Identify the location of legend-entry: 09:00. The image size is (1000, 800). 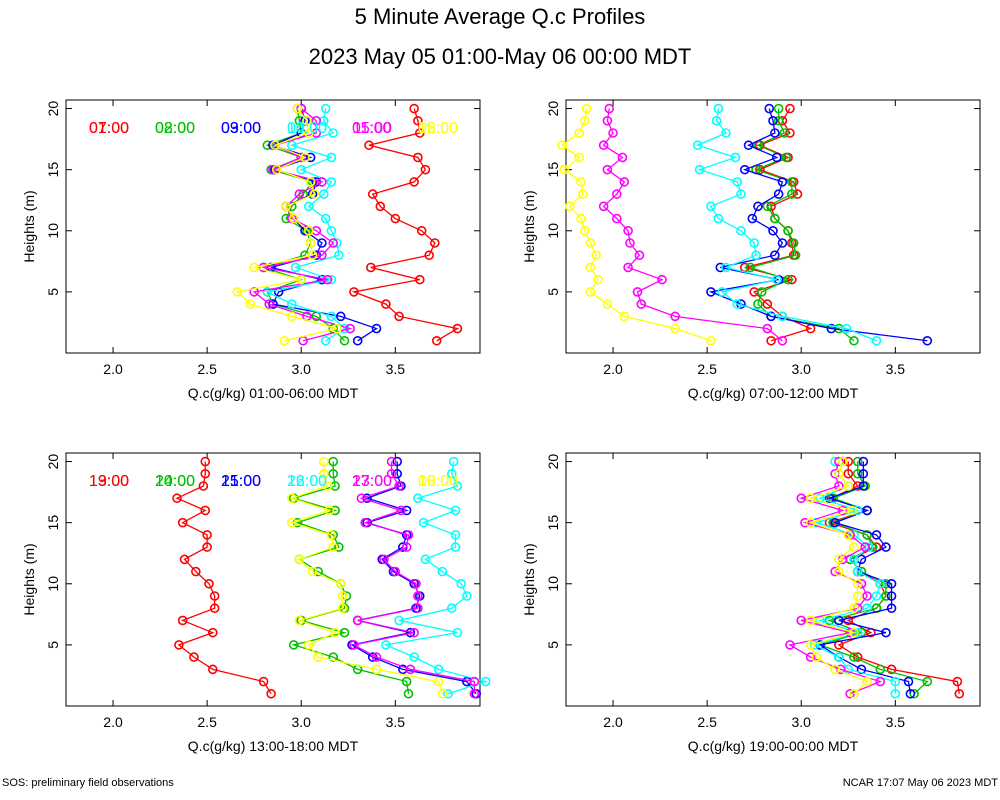
(241, 128).